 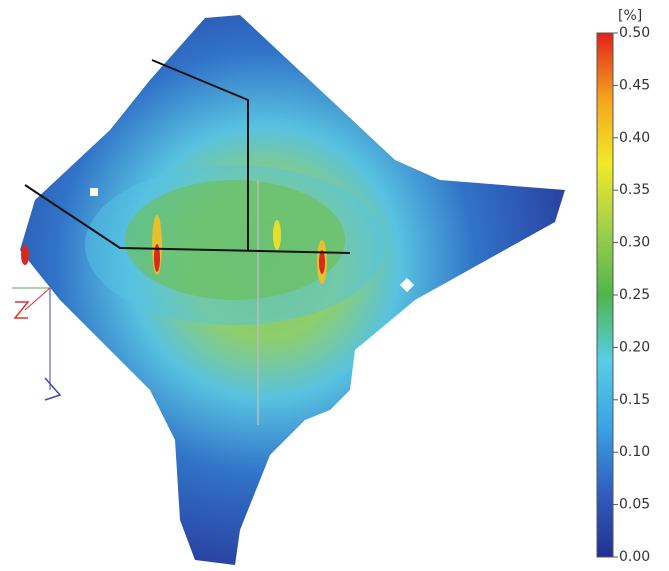 What do you see at coordinates (634, 557) in the screenshot?
I see `colorbar-tick-label: 0.00` at bounding box center [634, 557].